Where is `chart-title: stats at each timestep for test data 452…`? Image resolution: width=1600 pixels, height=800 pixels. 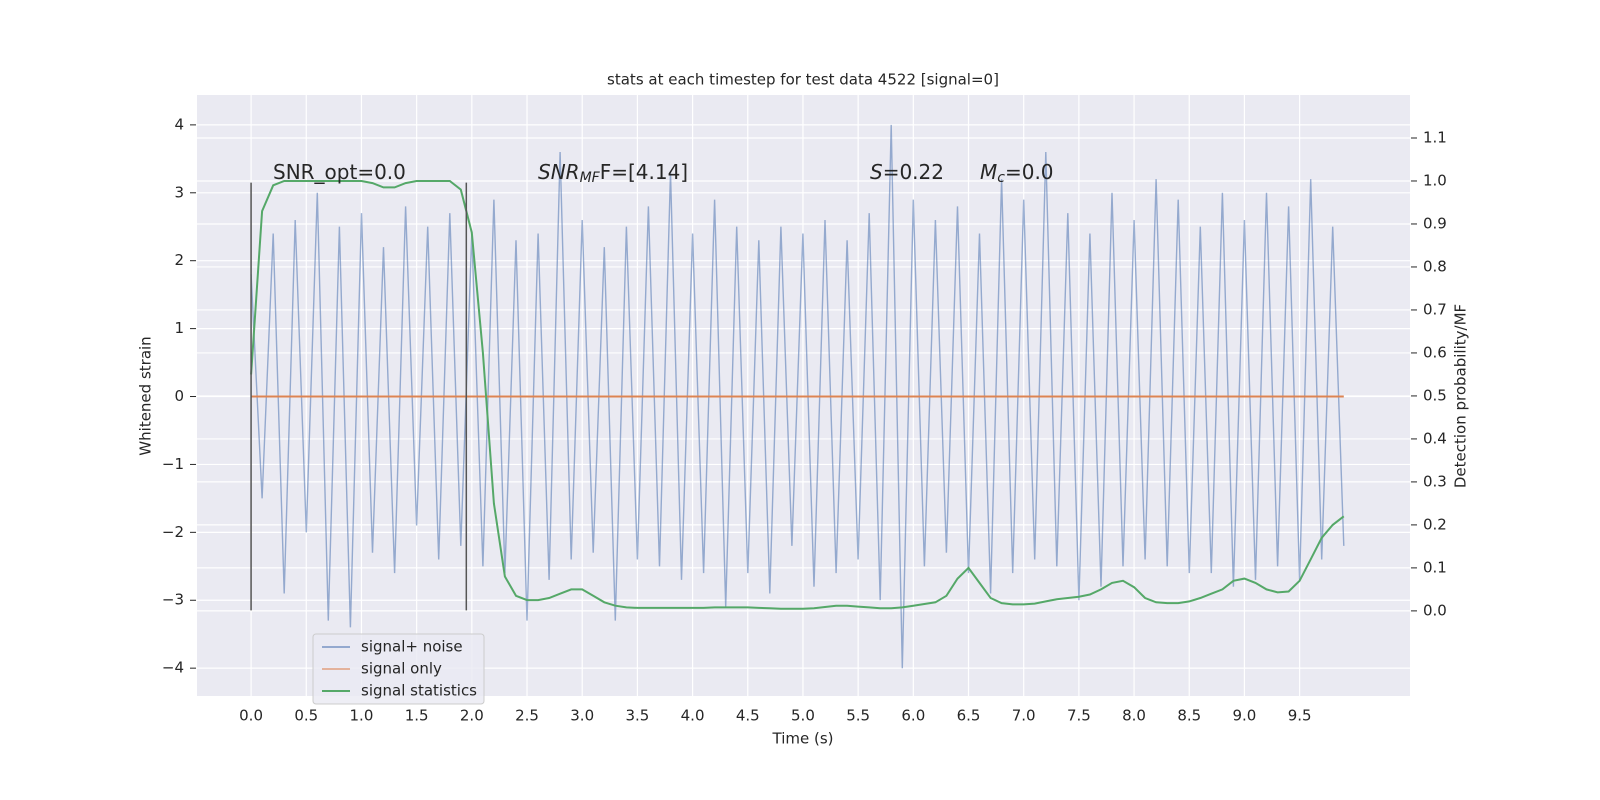
chart-title: stats at each timestep for test data 452… is located at coordinates (803, 80).